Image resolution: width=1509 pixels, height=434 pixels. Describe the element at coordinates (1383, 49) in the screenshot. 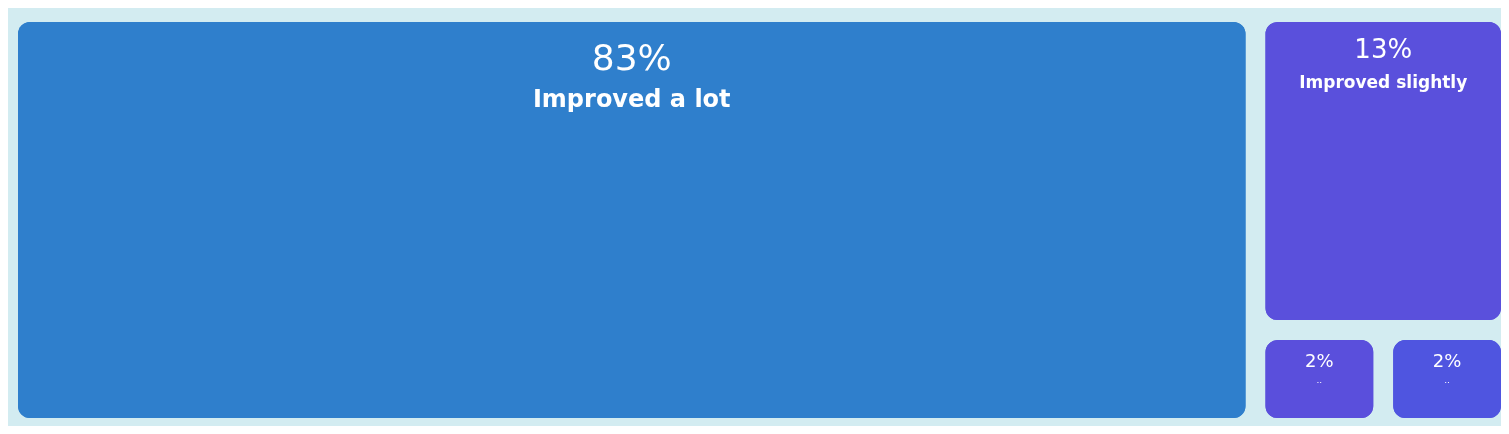

I see `data-label: 13%` at that location.